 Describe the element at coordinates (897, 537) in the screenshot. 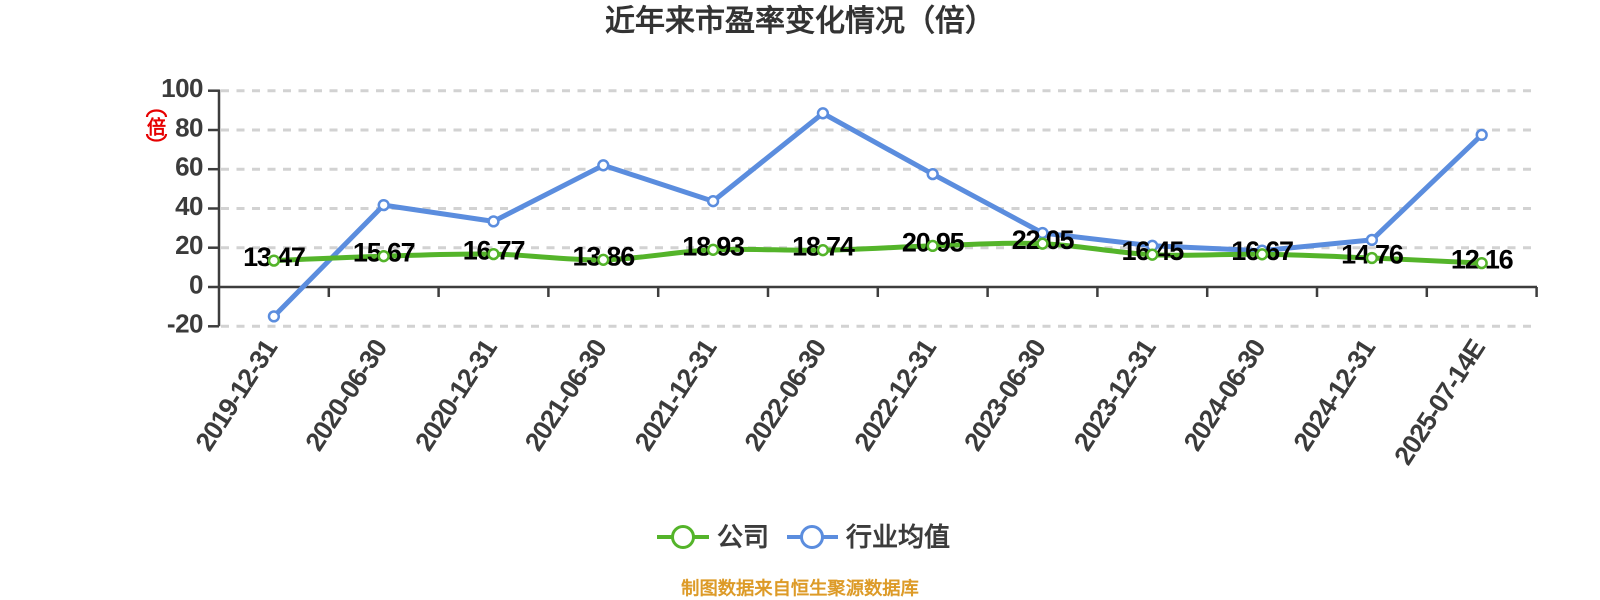

I see `svg-text: 行业均值` at that location.